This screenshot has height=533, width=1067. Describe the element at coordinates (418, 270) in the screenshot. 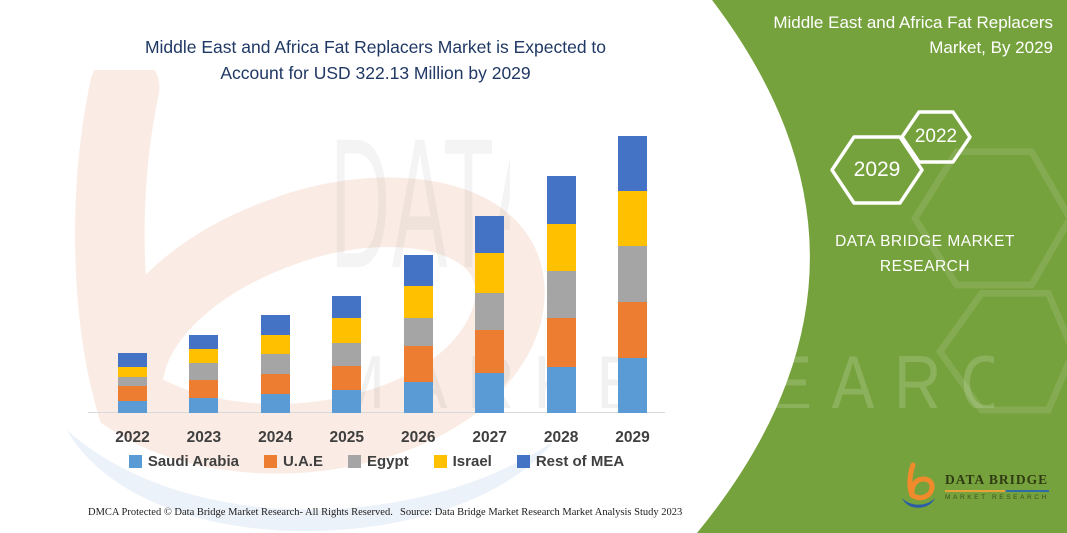

I see `bar-segment-2026-rest-of-mea` at that location.